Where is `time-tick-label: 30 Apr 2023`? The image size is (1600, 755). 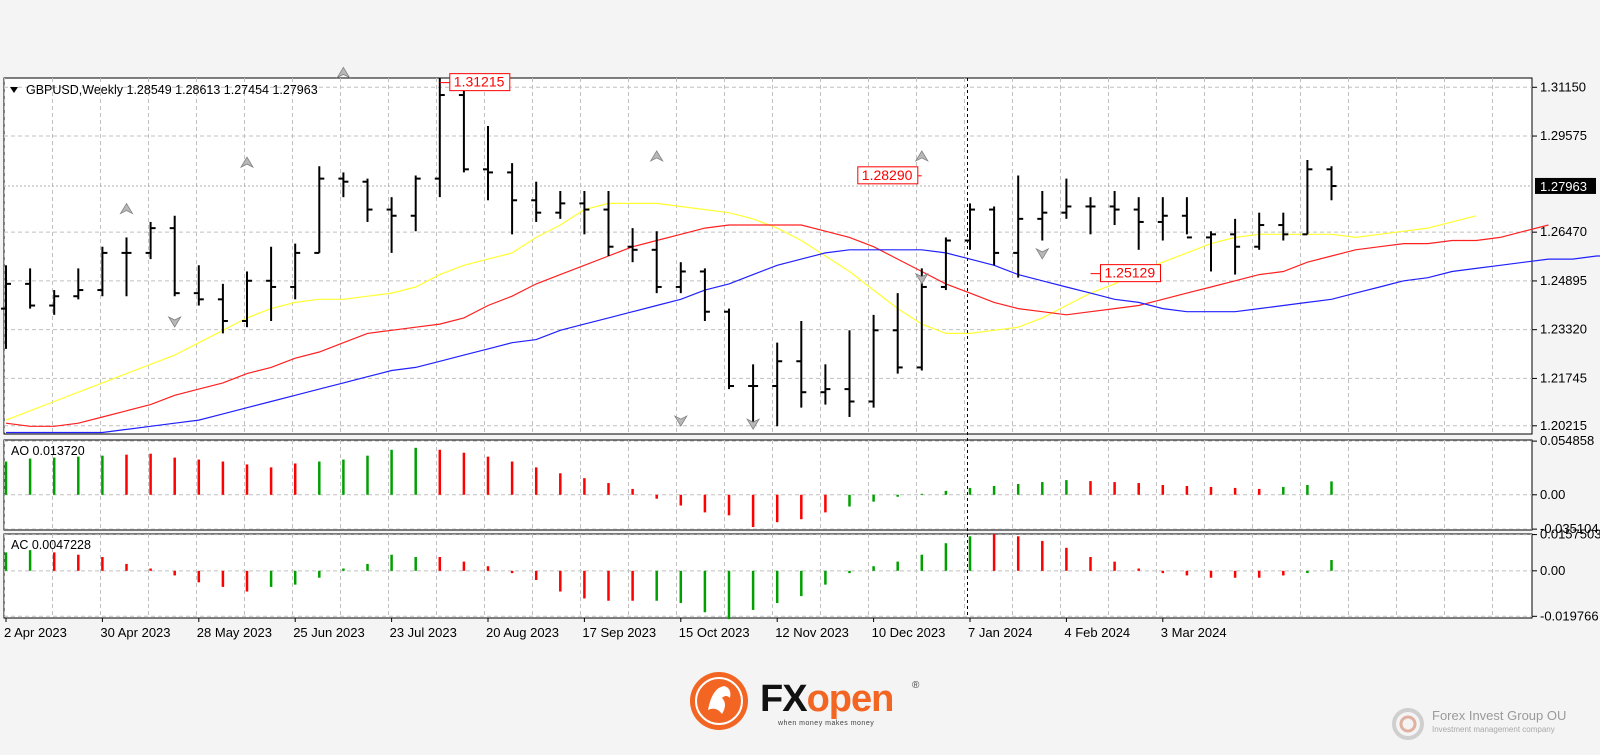 time-tick-label: 30 Apr 2023 is located at coordinates (135, 632).